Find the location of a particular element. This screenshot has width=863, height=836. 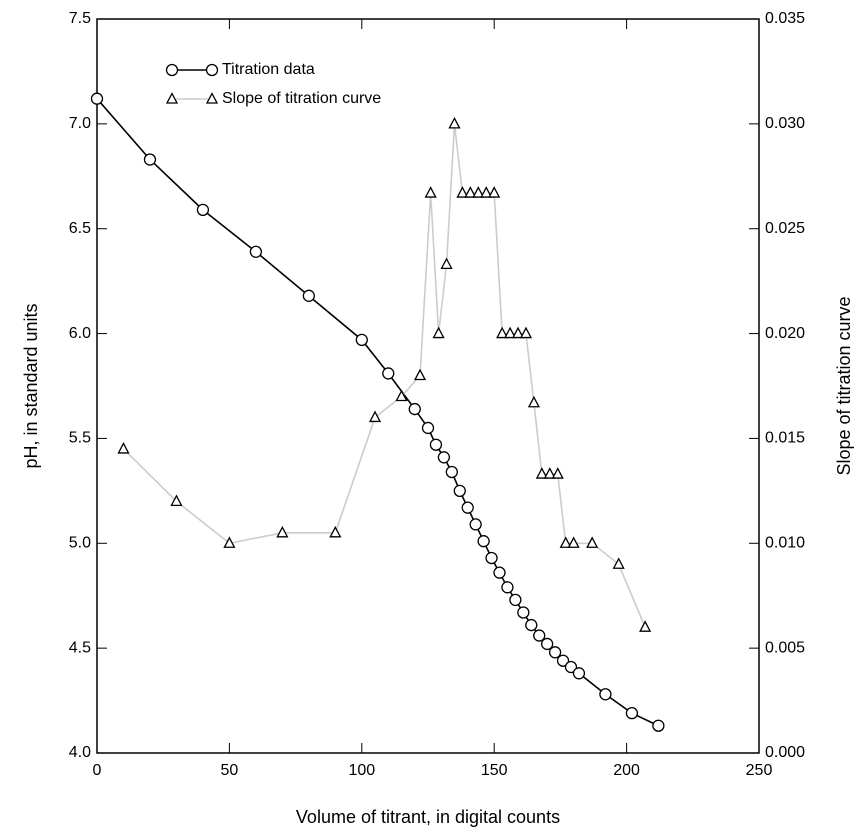

y2-axis-title: Slope of titration curve is located at coordinates (844, 385).